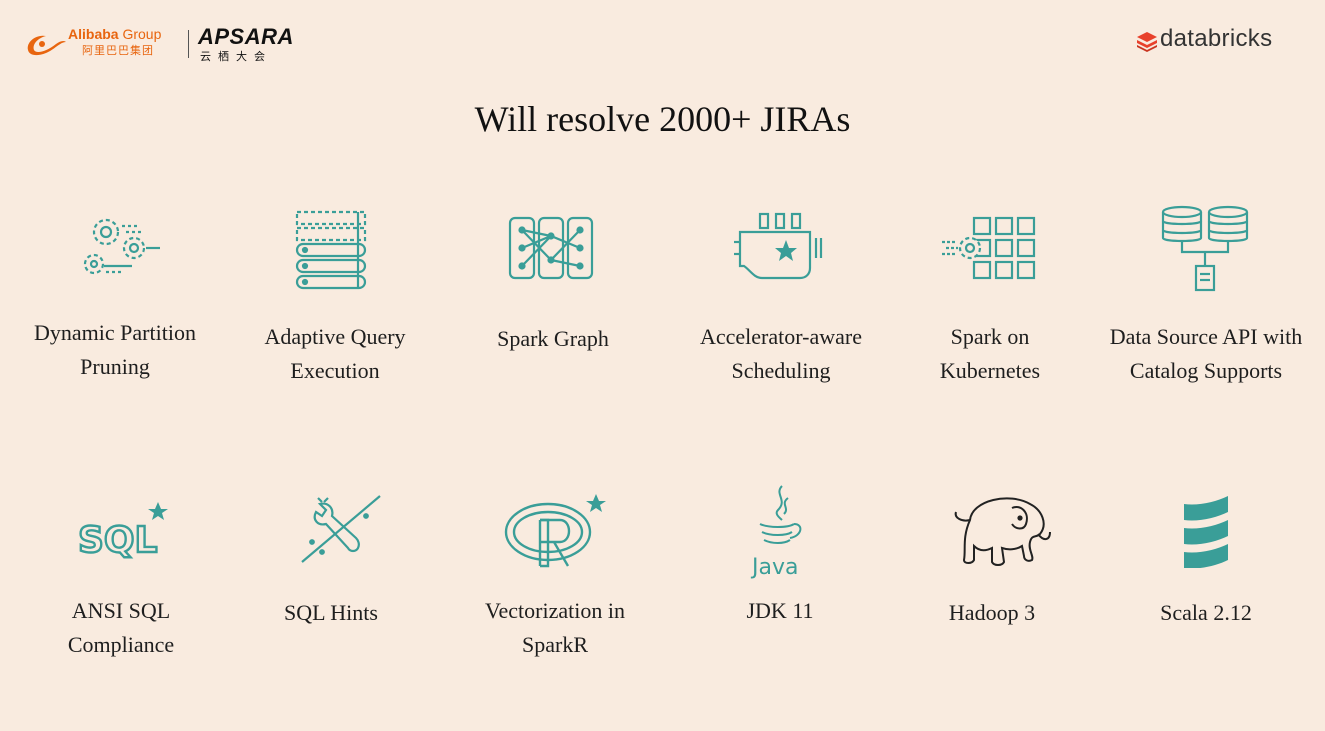 The image size is (1325, 731). I want to click on scala-logo-icon, so click(1206, 531).